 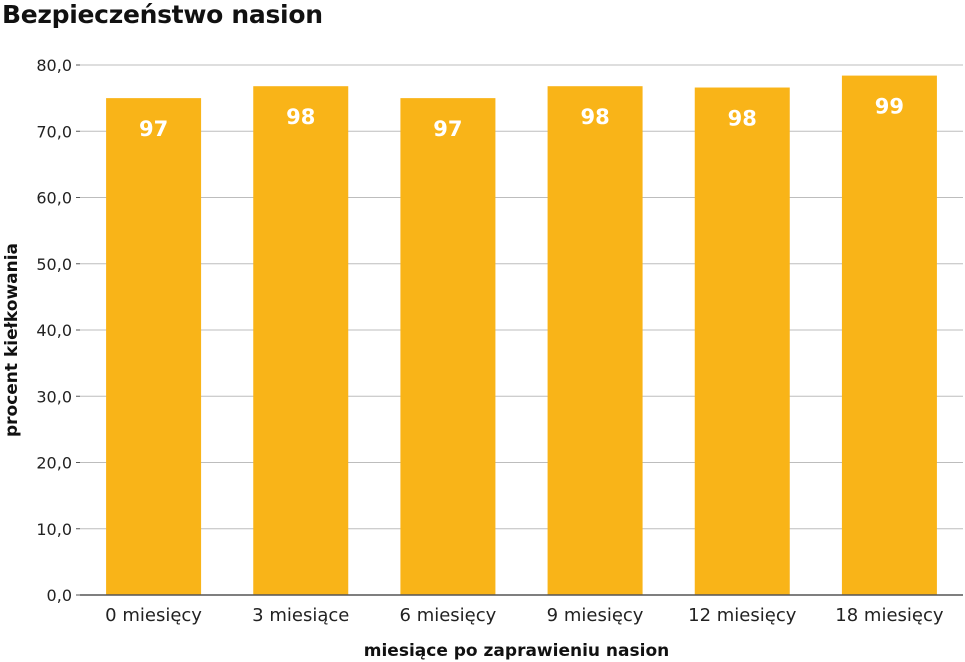 I want to click on x-category-label: 9 miesięcy, so click(x=595, y=615).